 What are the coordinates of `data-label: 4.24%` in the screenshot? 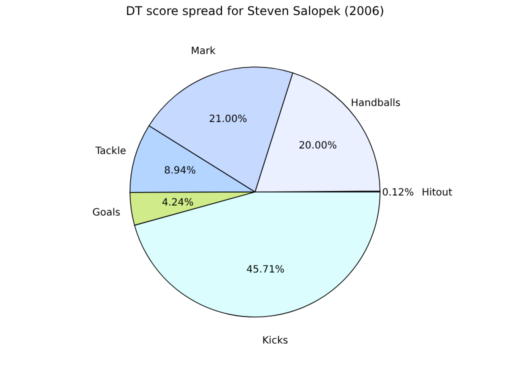 It's located at (178, 203).